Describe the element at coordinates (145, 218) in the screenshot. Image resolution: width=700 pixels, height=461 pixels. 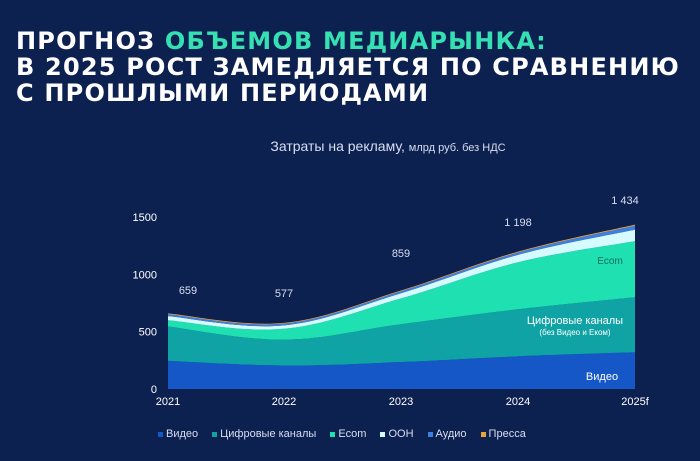
I see `y-tick-label: 1500` at that location.